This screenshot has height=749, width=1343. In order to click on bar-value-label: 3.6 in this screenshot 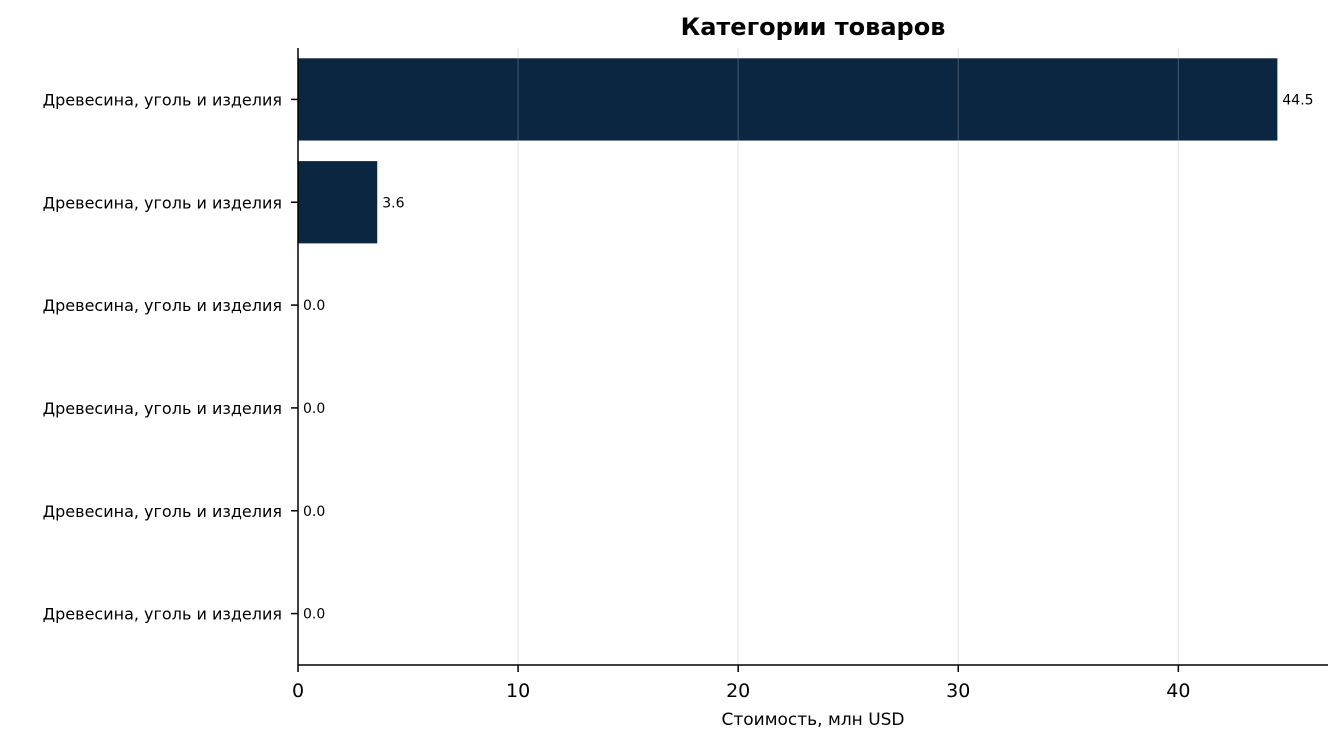, I will do `click(393, 203)`.